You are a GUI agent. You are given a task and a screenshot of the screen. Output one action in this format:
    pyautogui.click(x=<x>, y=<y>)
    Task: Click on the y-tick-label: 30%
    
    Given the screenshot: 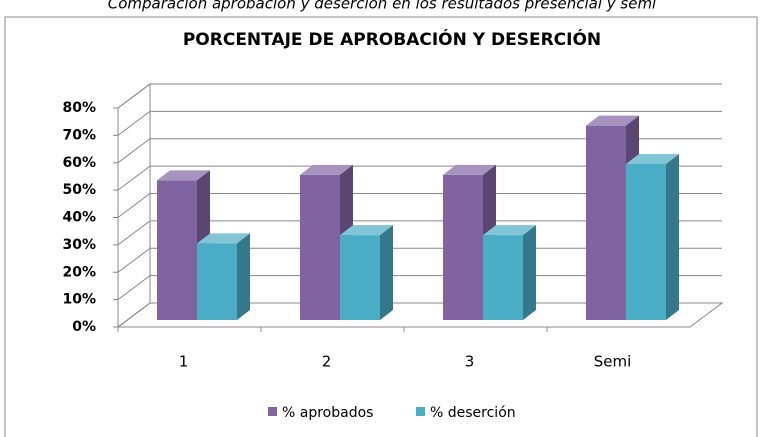 What is the action you would take?
    pyautogui.click(x=79, y=245)
    